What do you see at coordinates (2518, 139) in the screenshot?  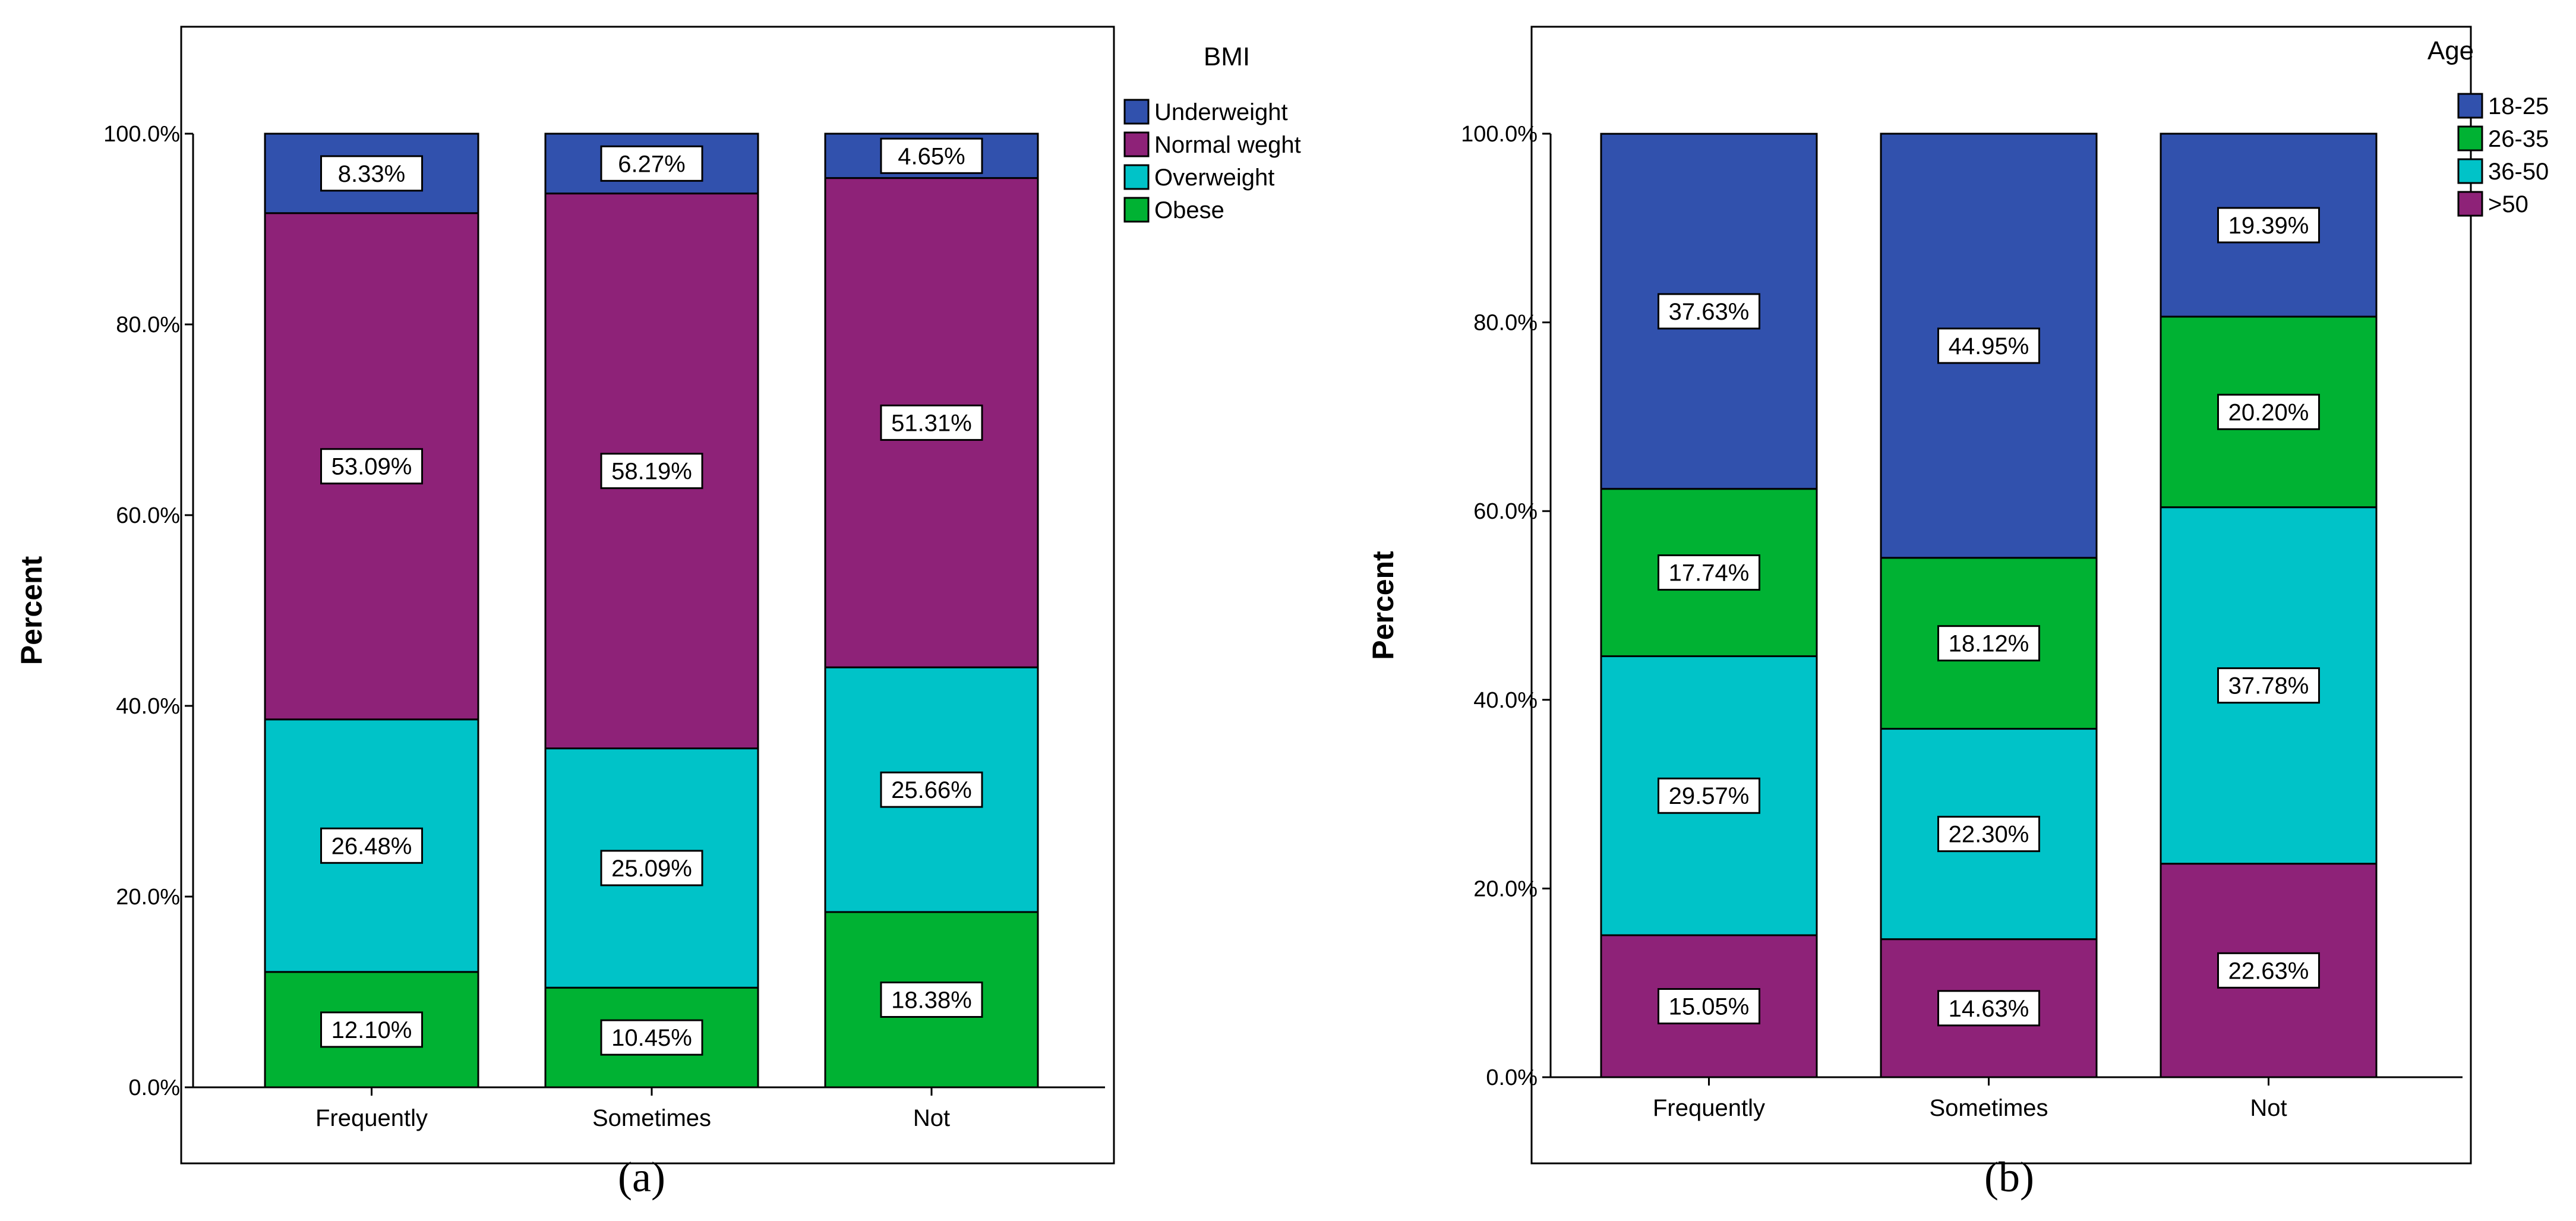 I see `legend-label-26-35: 26-35` at bounding box center [2518, 139].